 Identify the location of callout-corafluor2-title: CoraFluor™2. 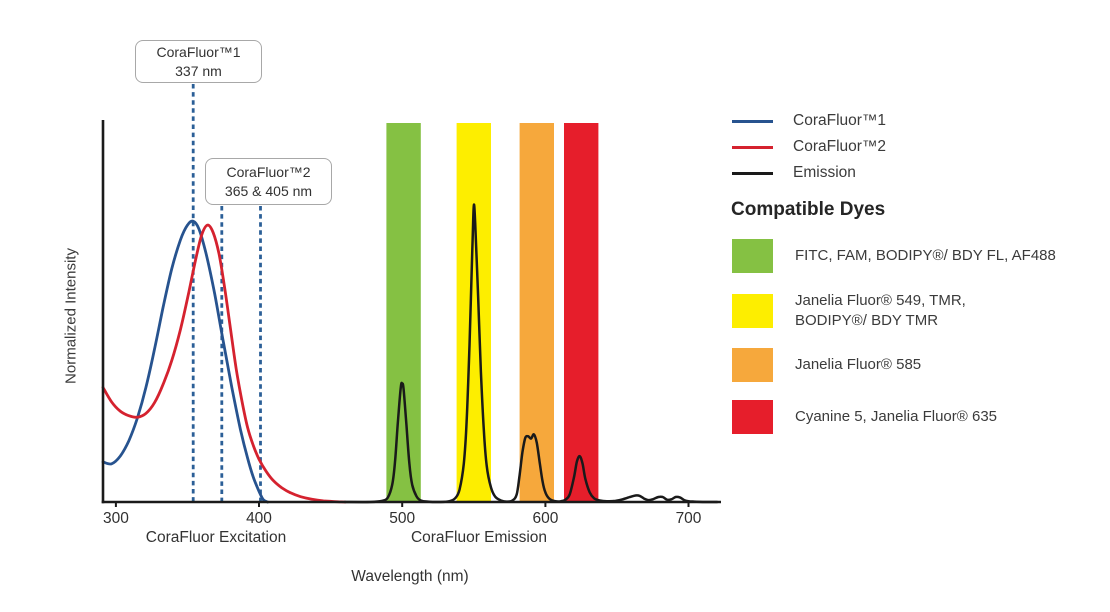
(268, 171).